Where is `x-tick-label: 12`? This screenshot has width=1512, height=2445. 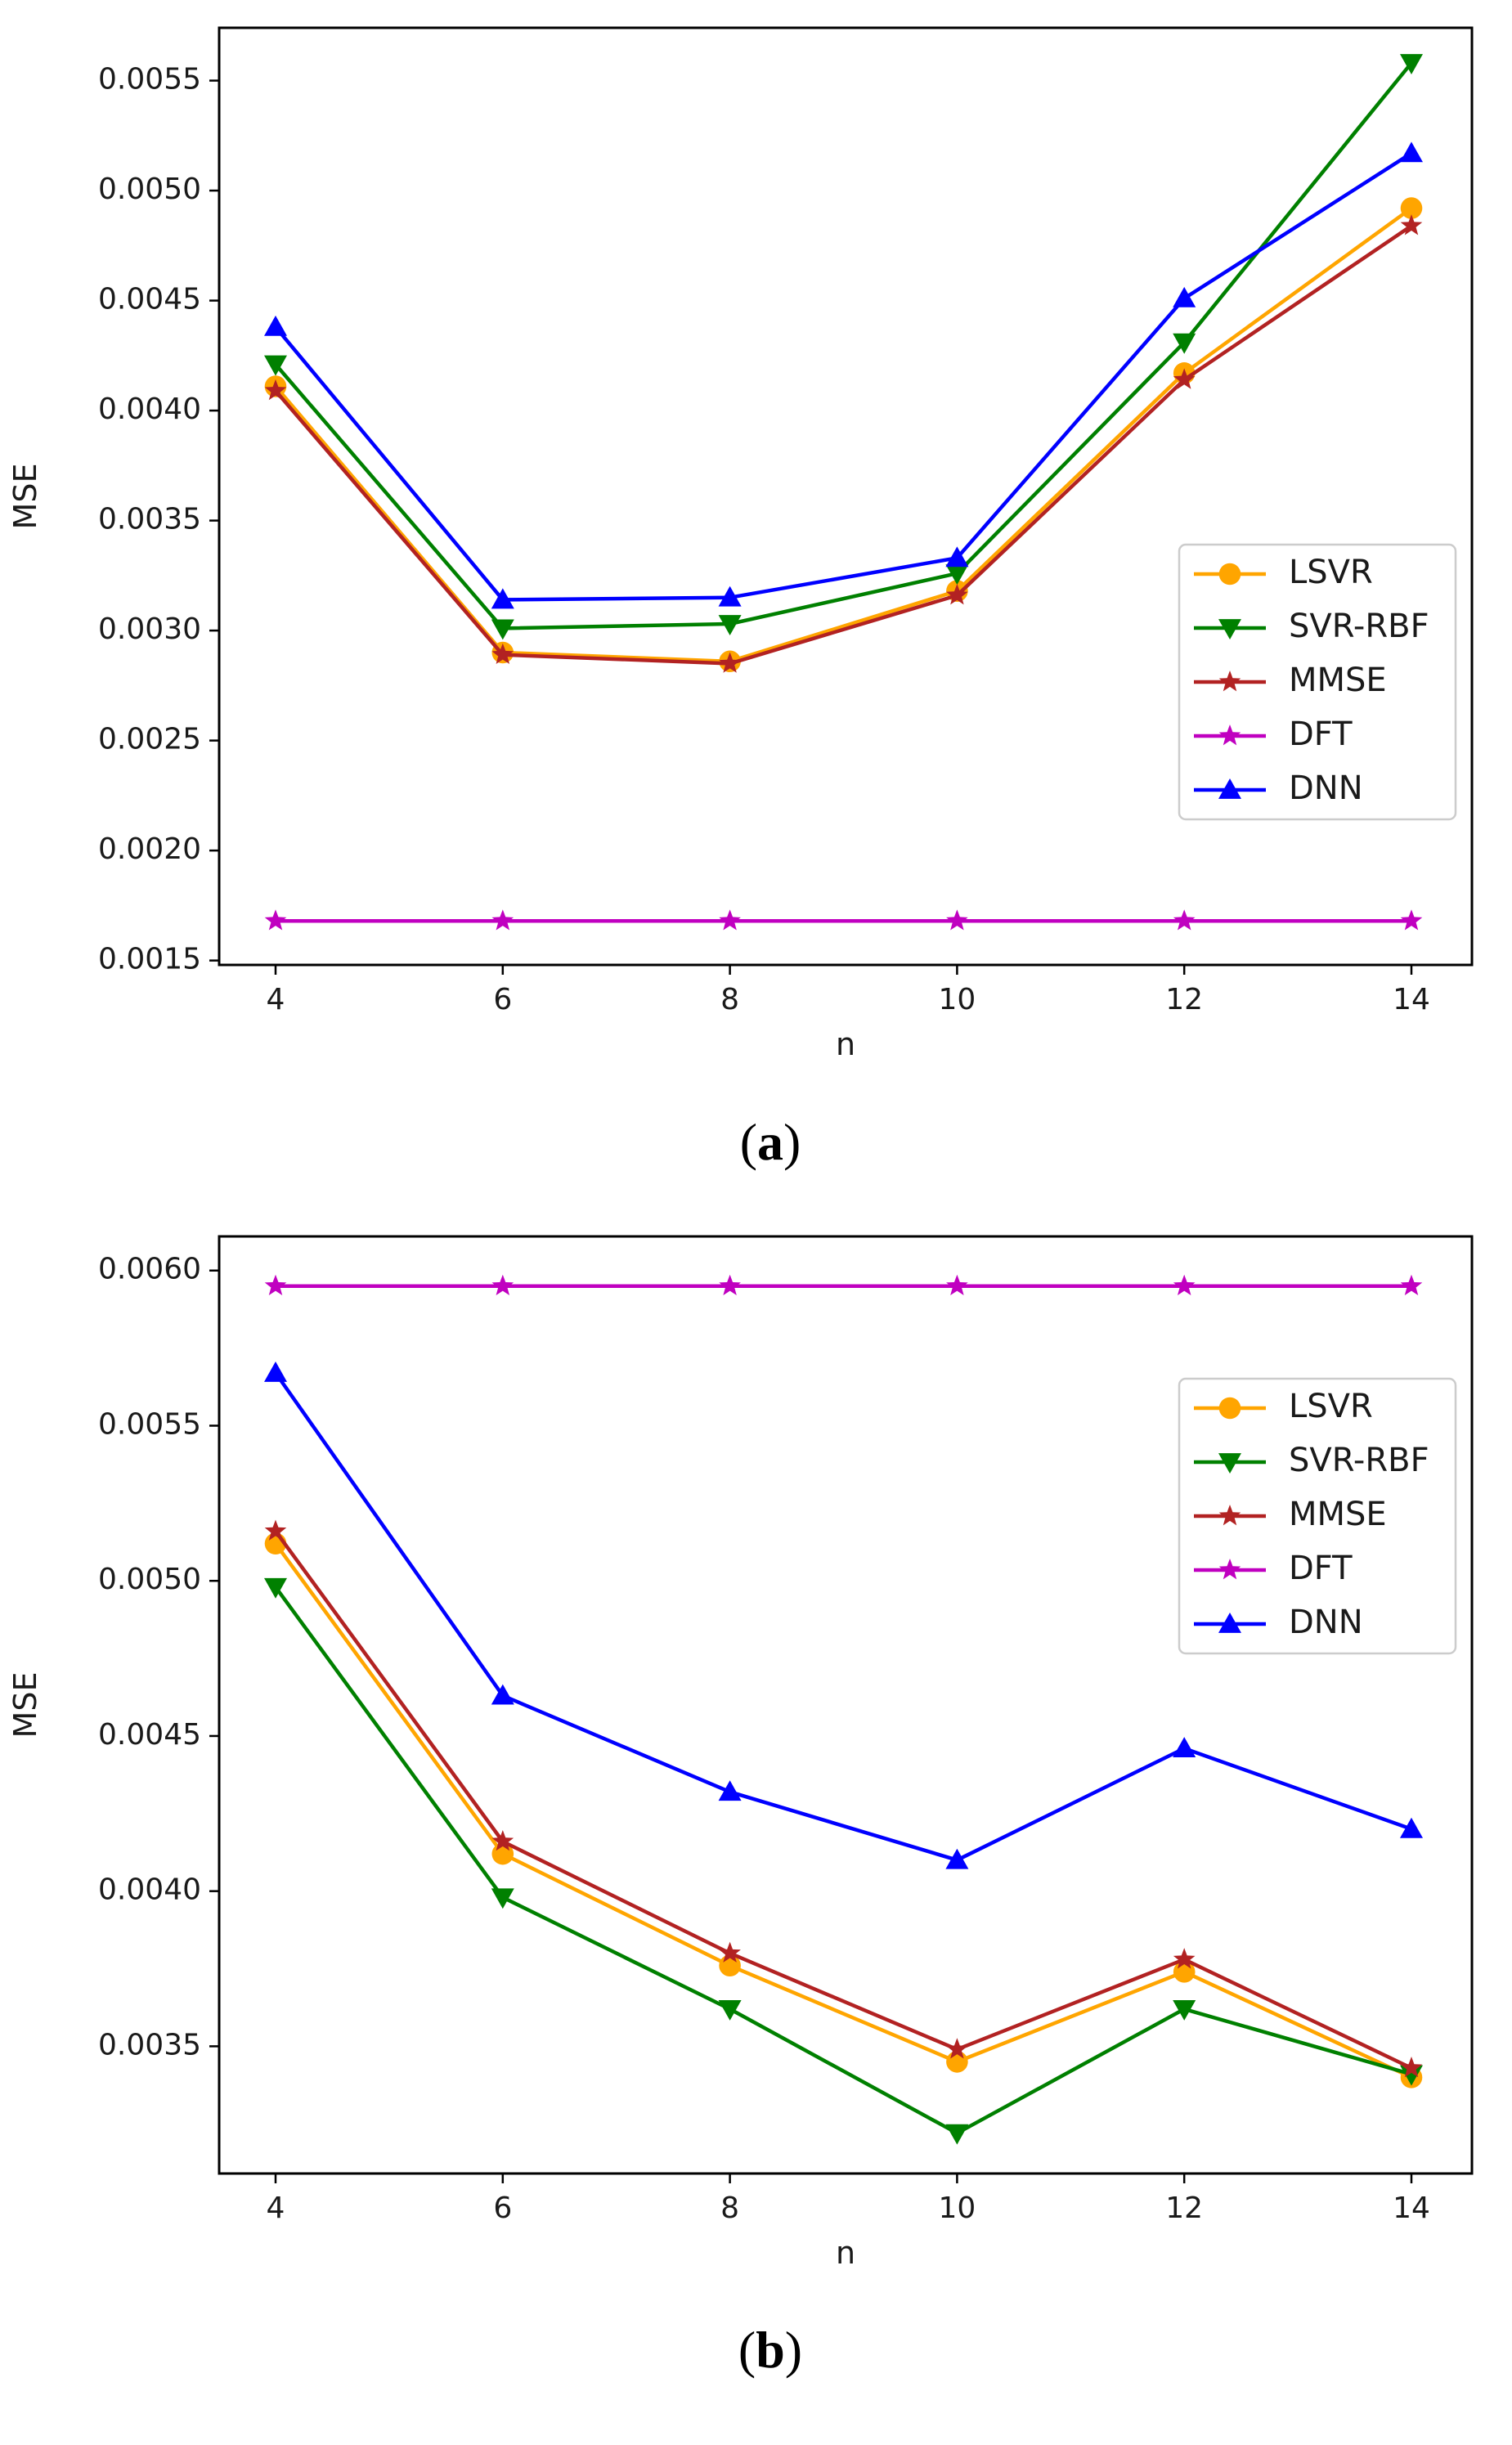
x-tick-label: 12 is located at coordinates (1184, 2208).